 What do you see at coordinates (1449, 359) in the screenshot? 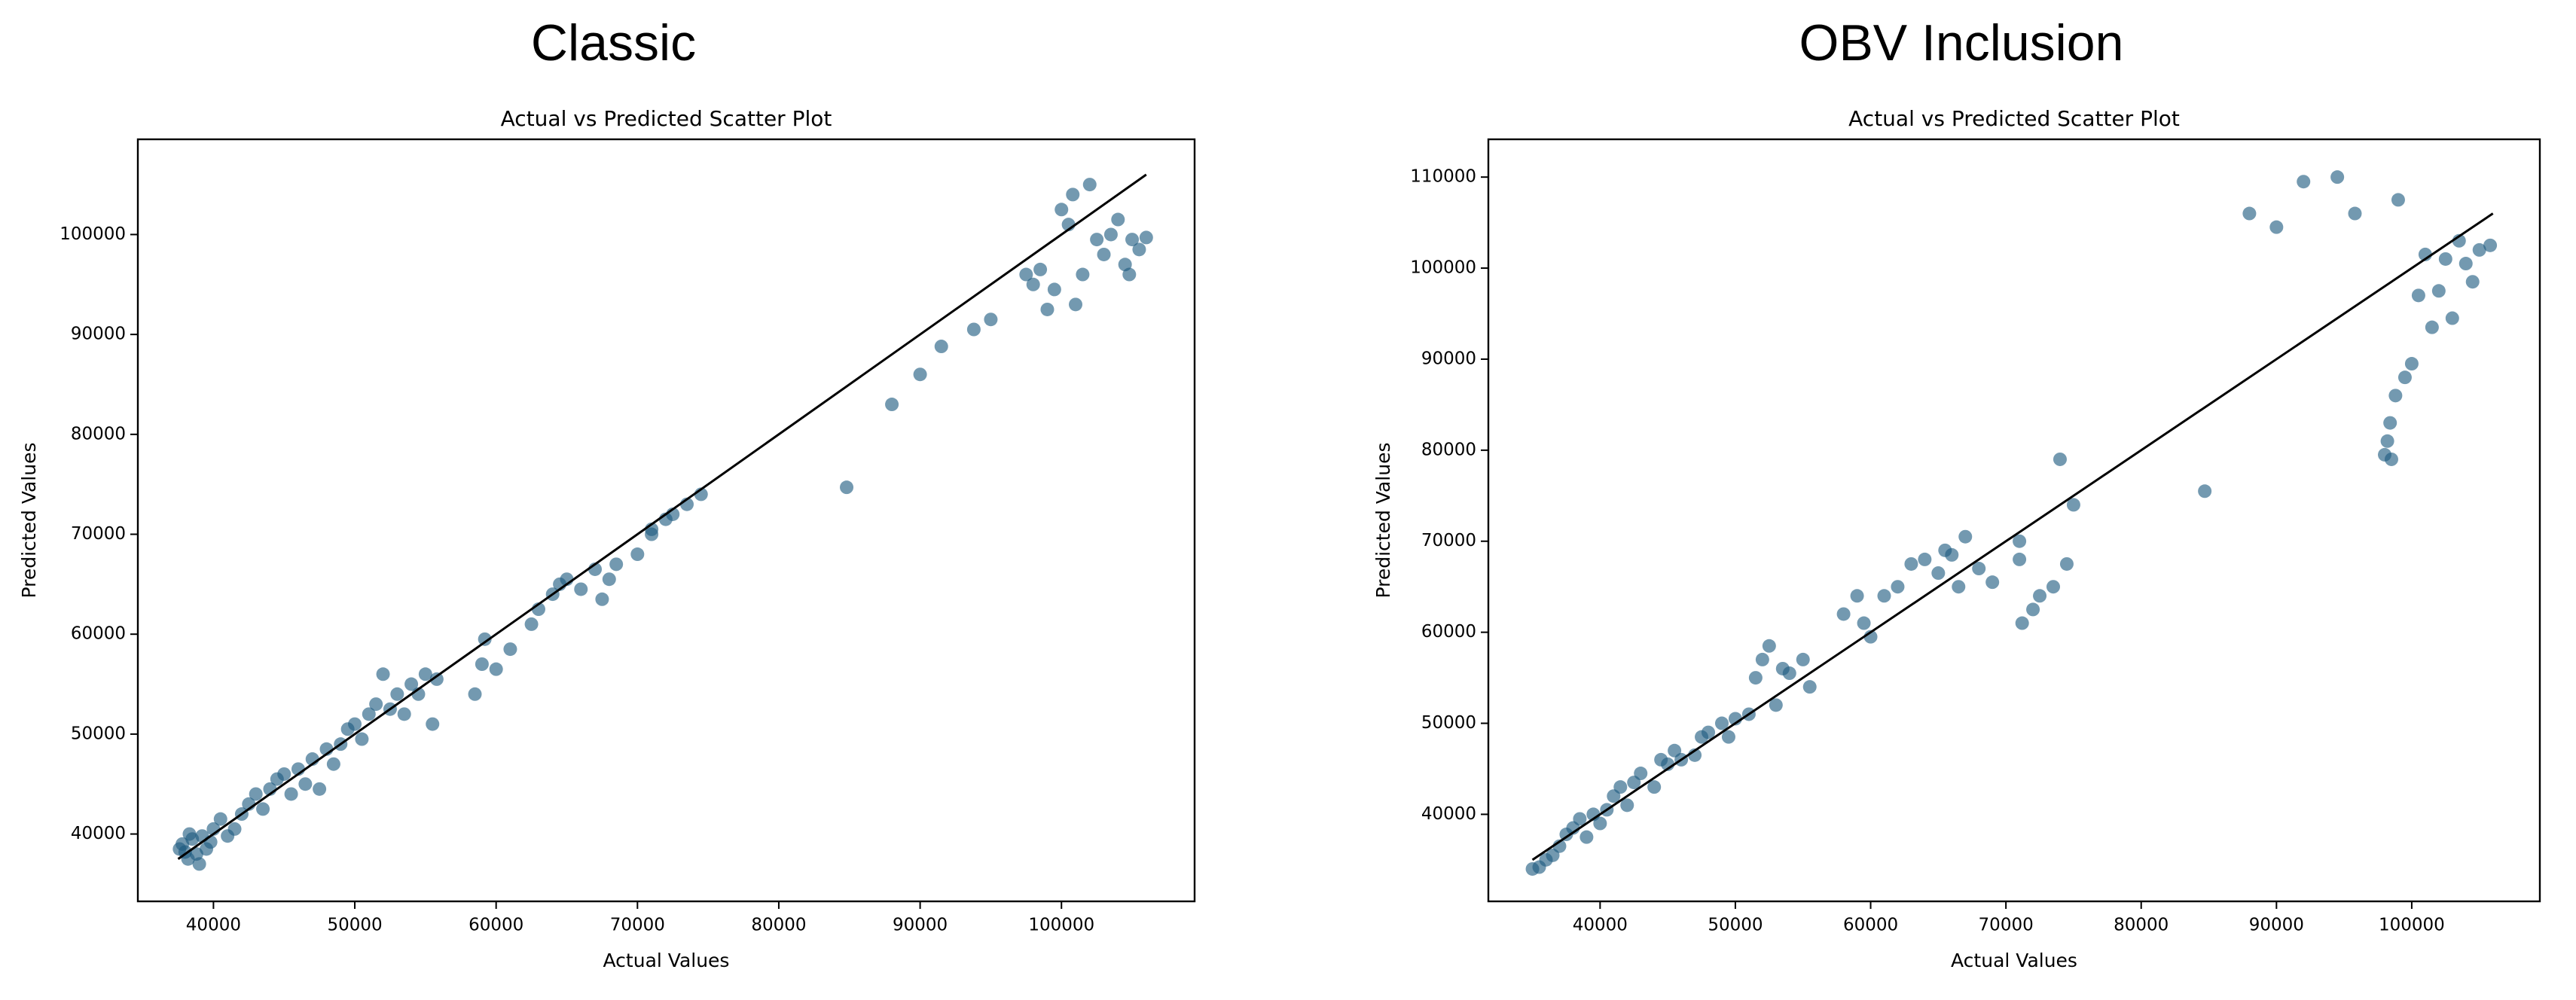
I see `y-tick-label: 90000` at bounding box center [1449, 359].